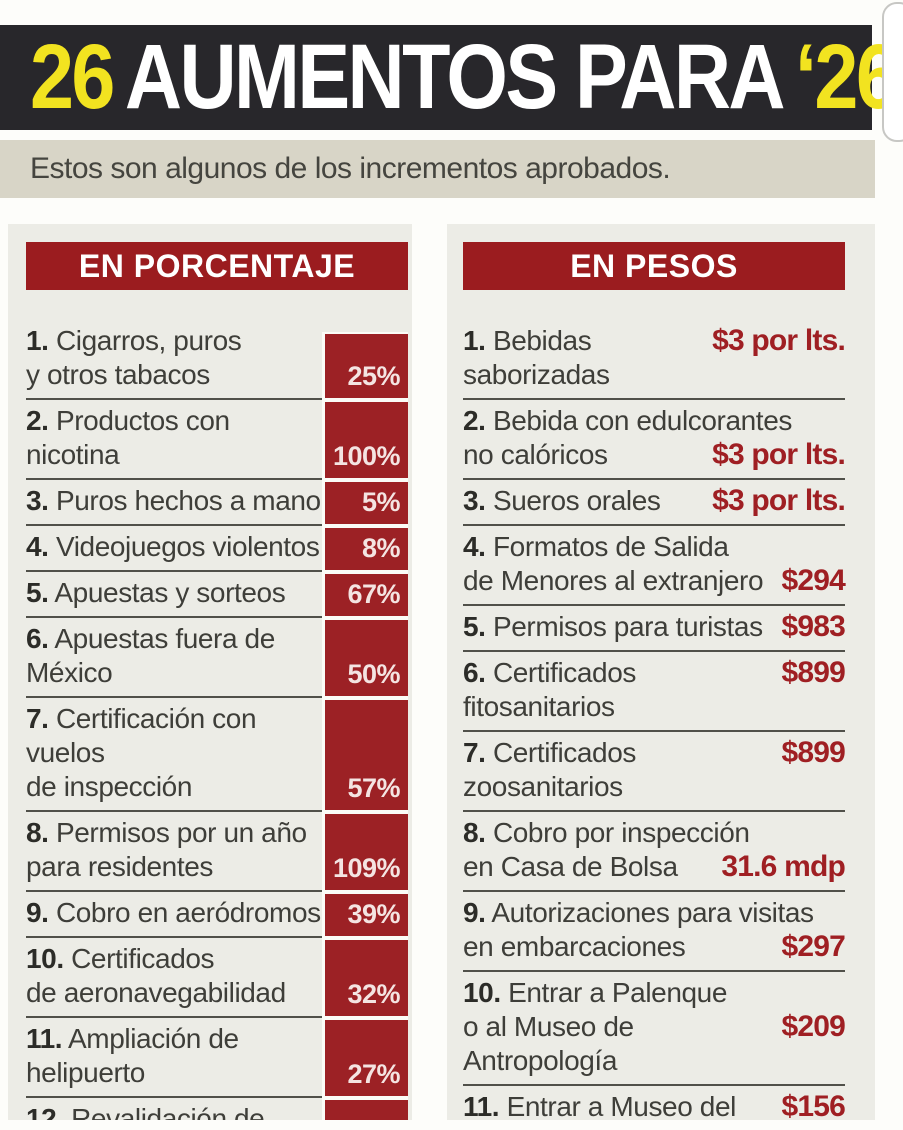 This screenshot has height=1130, width=903. Describe the element at coordinates (365, 366) in the screenshot. I see `percentage-value-box: 25%` at that location.